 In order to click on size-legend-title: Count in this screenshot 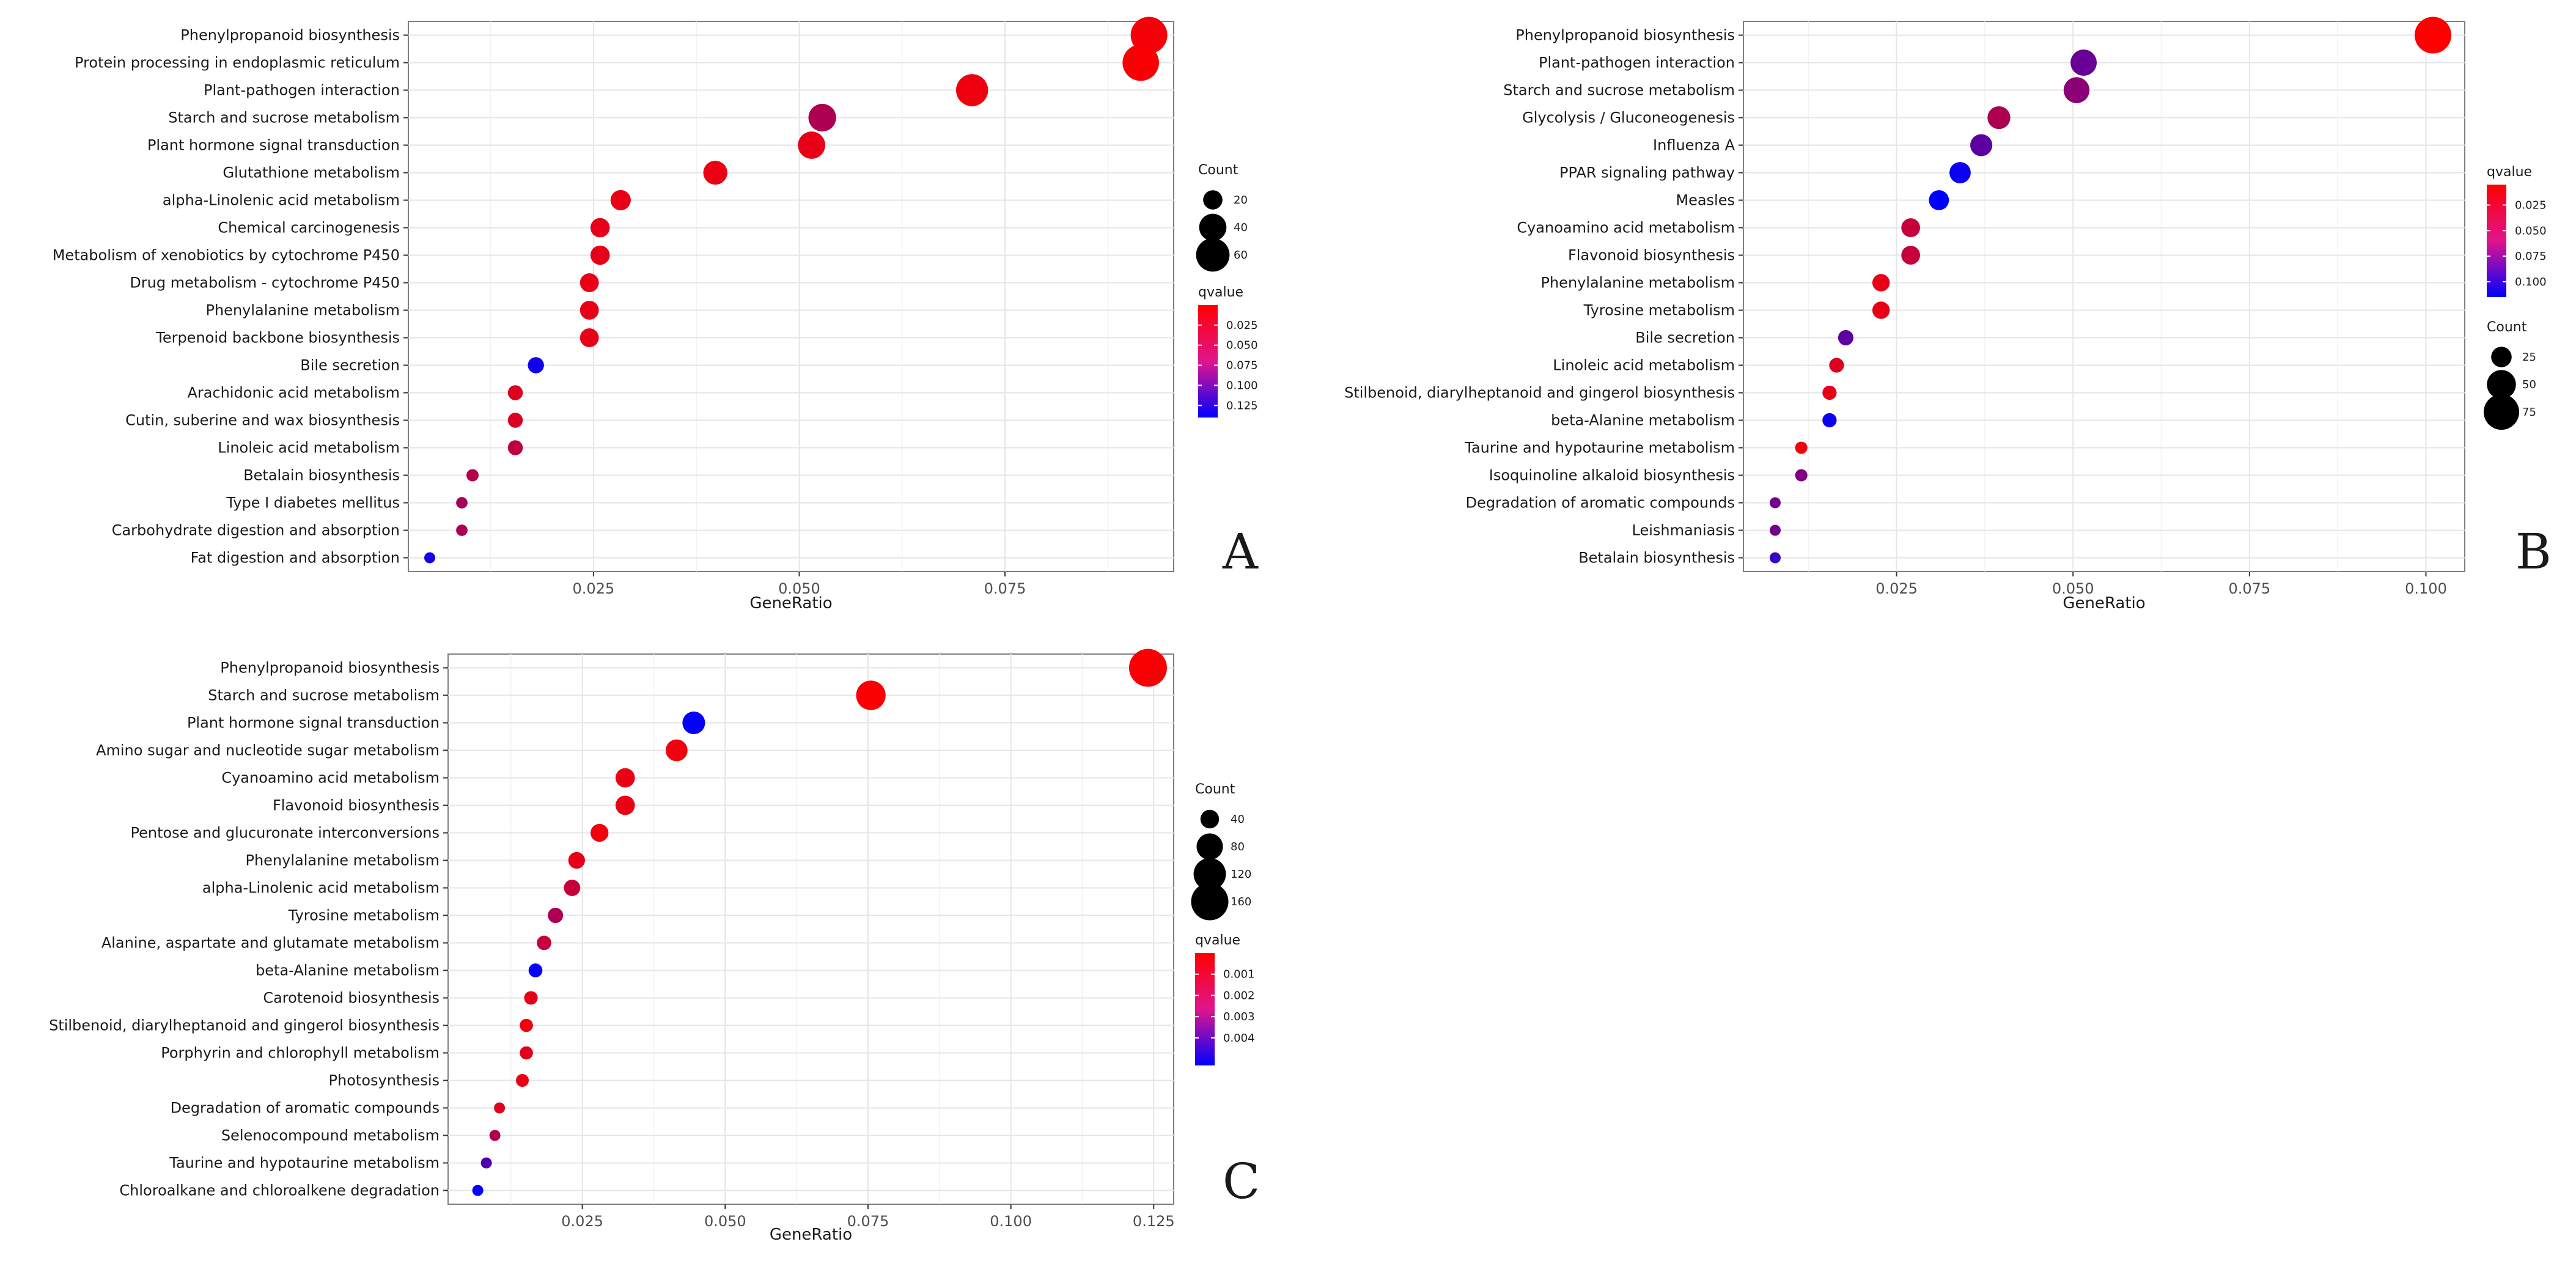, I will do `click(2507, 327)`.